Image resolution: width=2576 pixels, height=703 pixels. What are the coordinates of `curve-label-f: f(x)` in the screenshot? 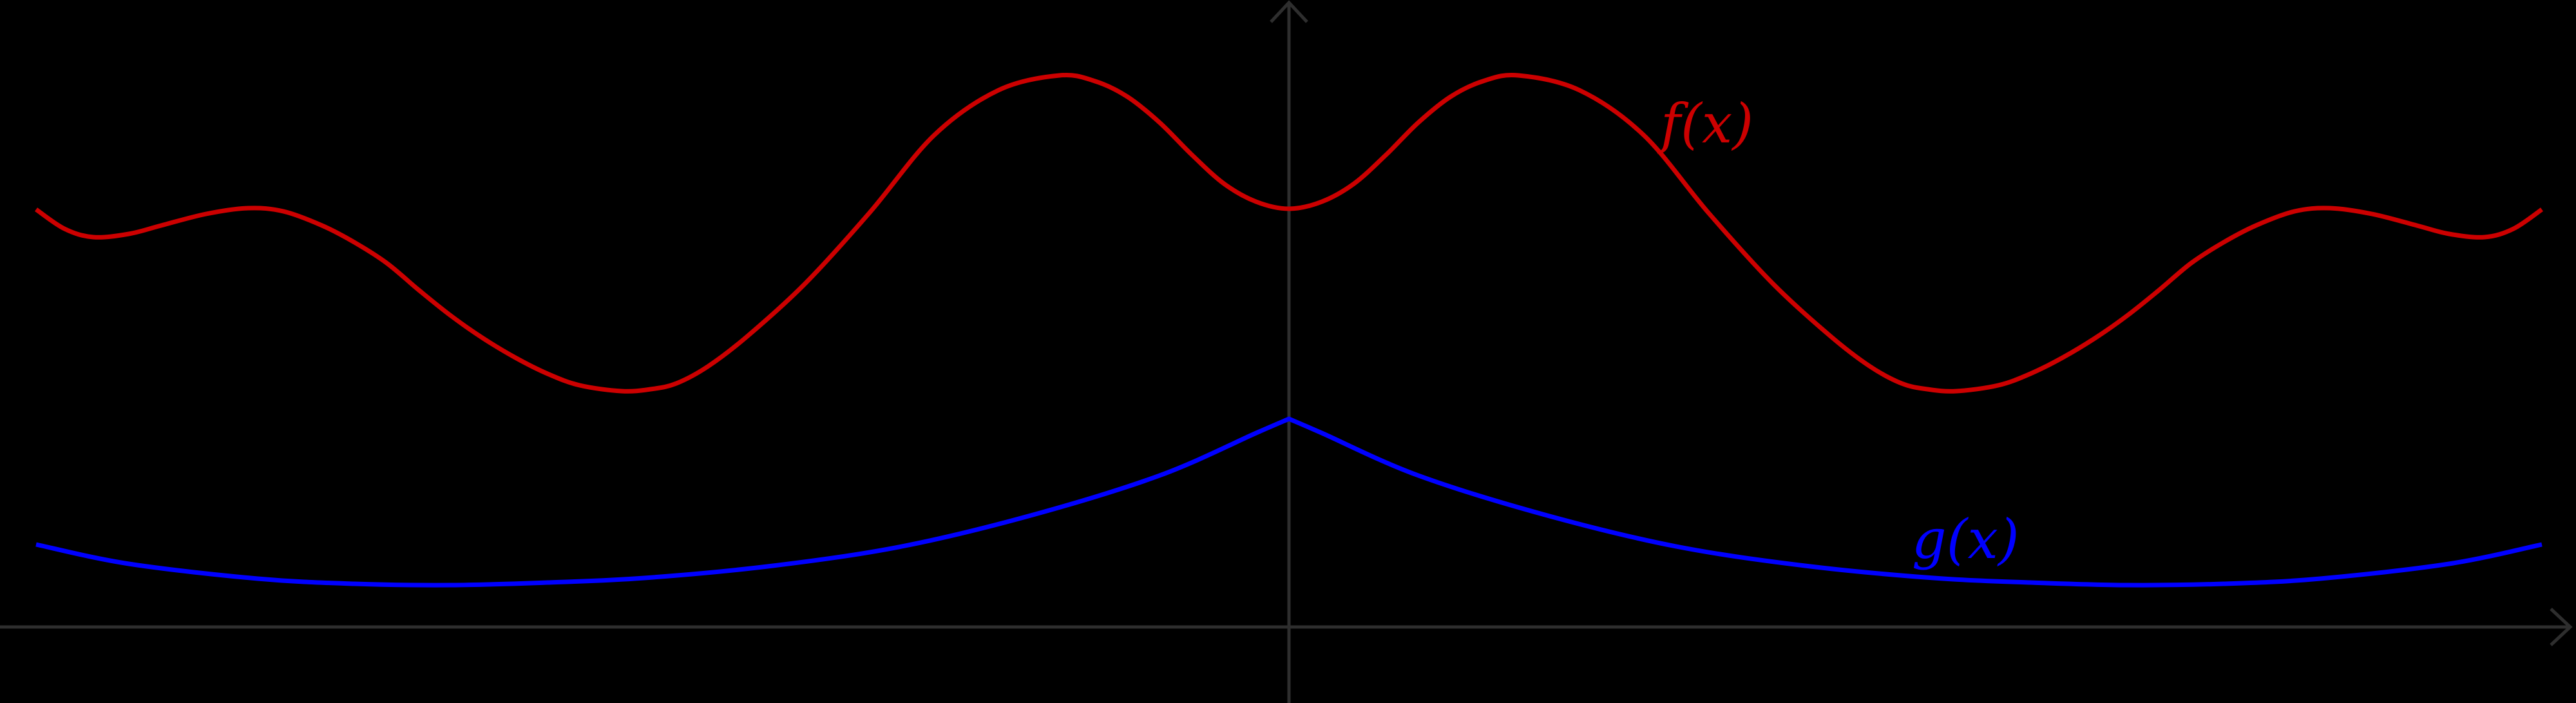 It's located at (1707, 123).